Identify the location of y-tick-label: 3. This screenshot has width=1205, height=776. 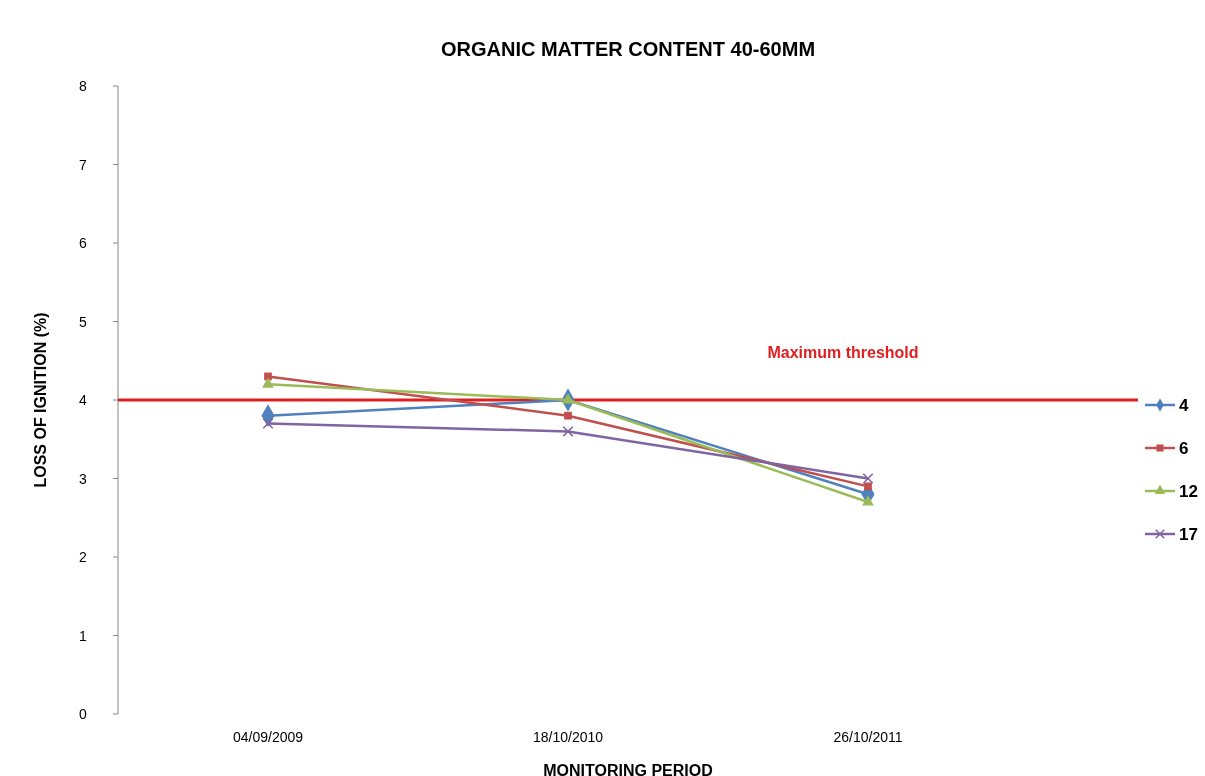
(83, 478).